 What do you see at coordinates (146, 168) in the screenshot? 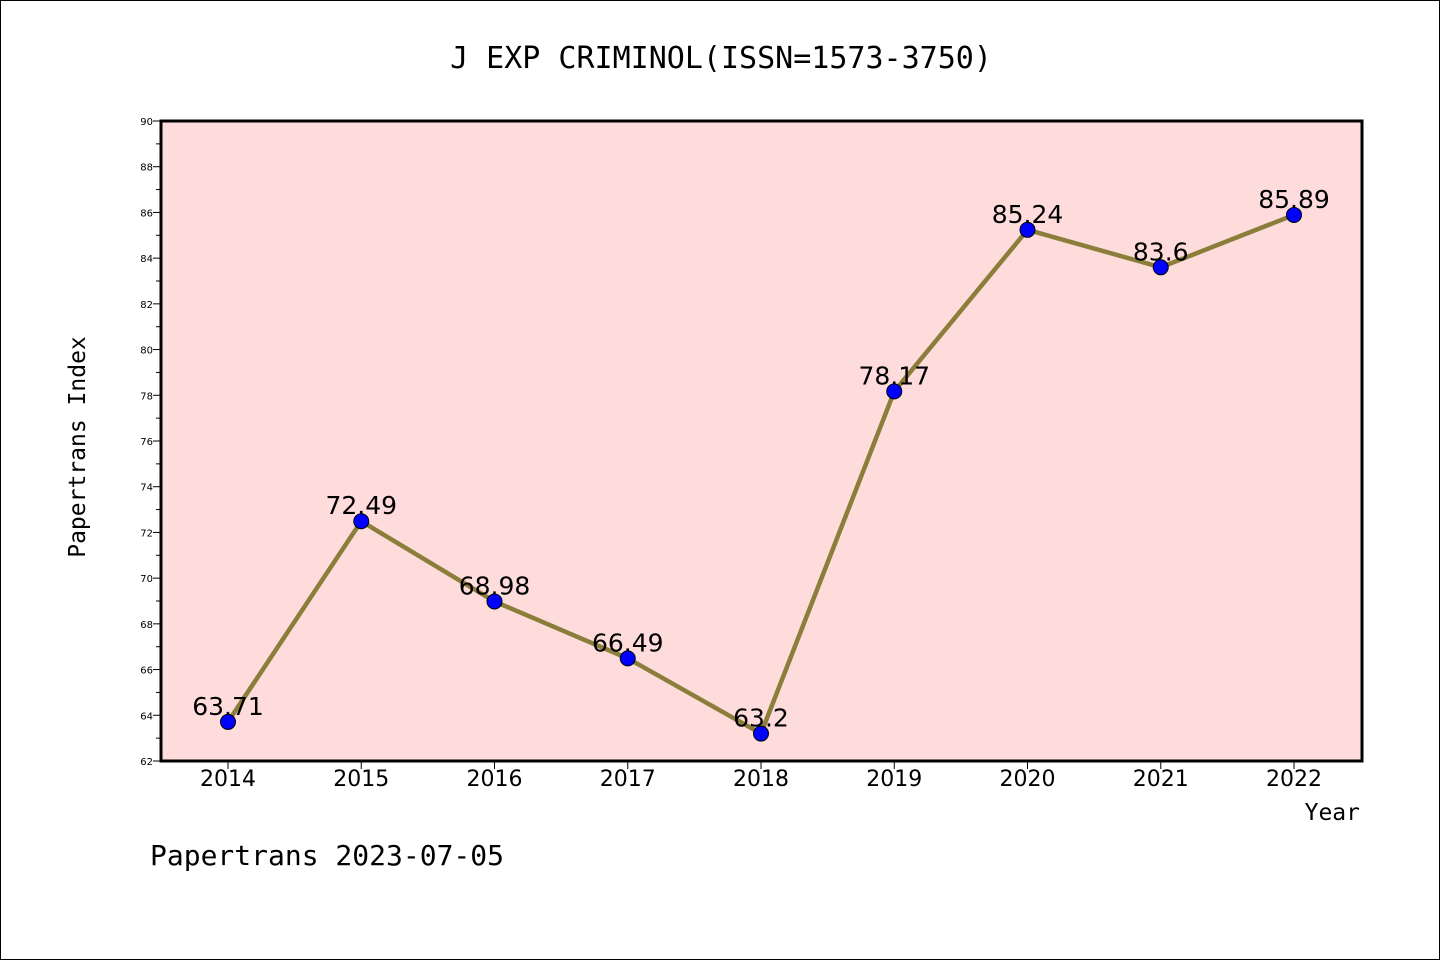
I see `y-tick-label: 88` at bounding box center [146, 168].